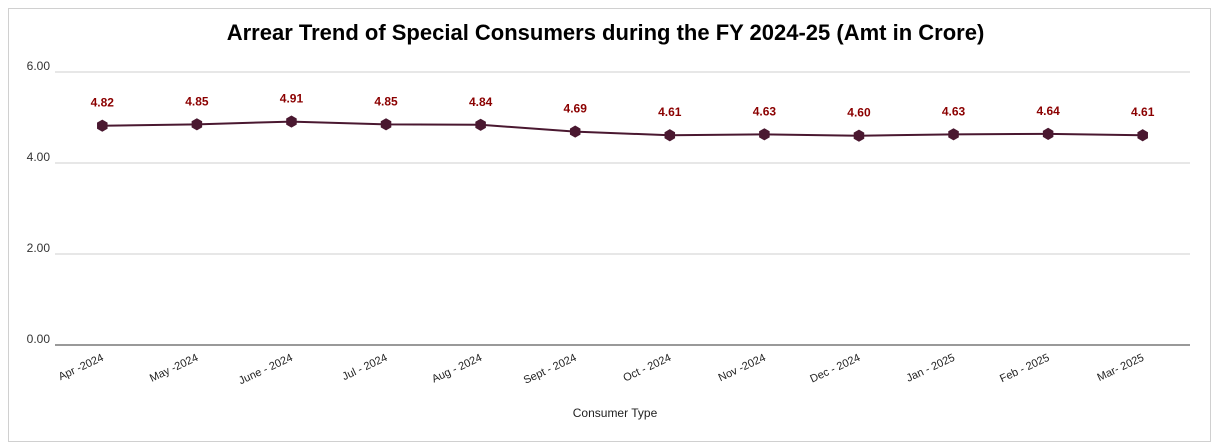 The width and height of the screenshot is (1211, 444). I want to click on y-tick-label: 4.00, so click(39, 157).